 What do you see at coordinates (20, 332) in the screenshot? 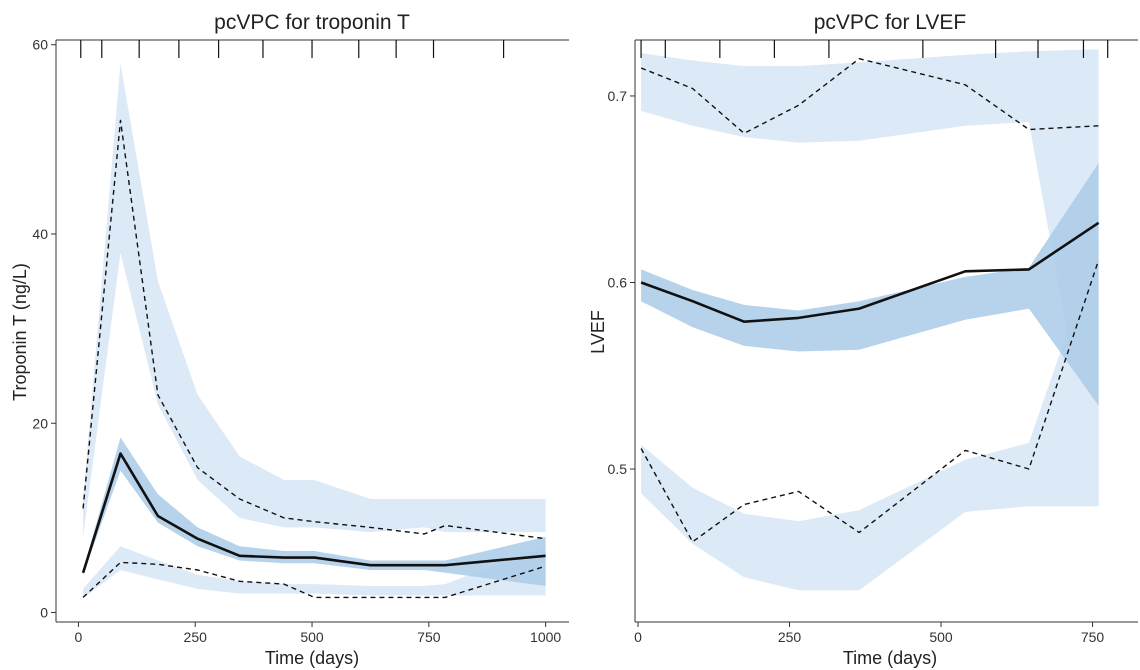
I see `troponin-y-axis-title: Troponin T (ng/L)` at bounding box center [20, 332].